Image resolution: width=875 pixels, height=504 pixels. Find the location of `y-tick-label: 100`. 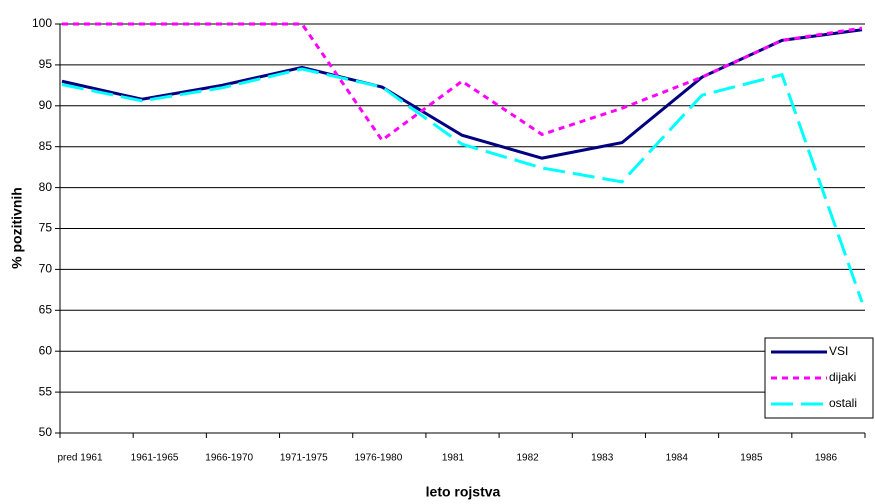

y-tick-label: 100 is located at coordinates (42, 23).